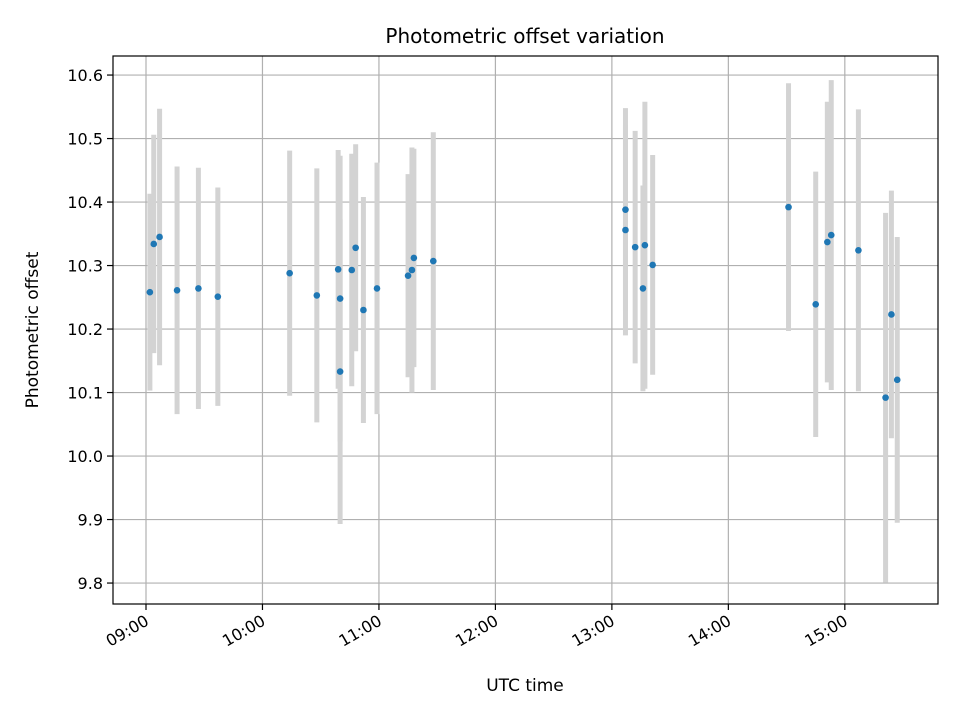 This screenshot has height=720, width=960. I want to click on y-tick-label: 10.0, so click(85, 456).